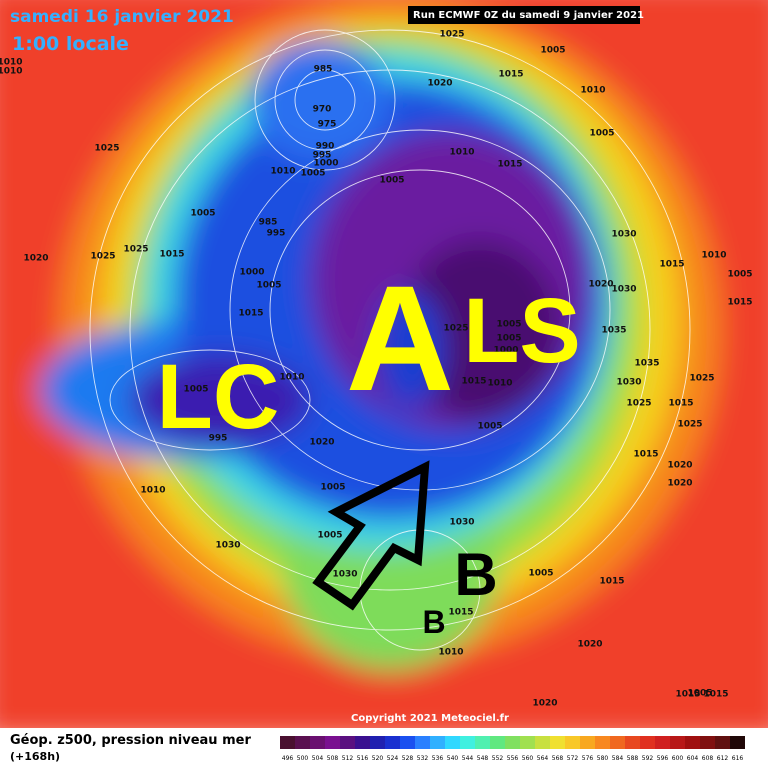  What do you see at coordinates (438, 758) in the screenshot?
I see `scale-label: 536` at bounding box center [438, 758].